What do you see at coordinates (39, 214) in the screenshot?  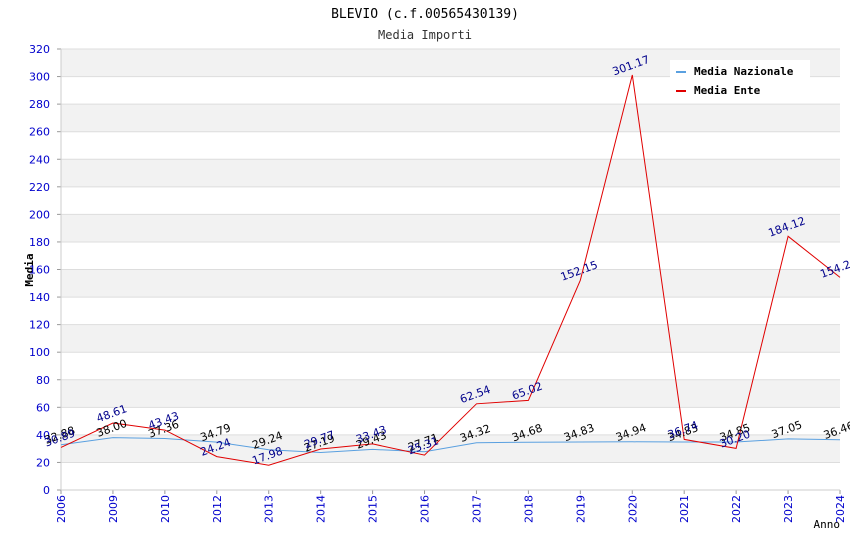 I see `y-tick-label: 200` at bounding box center [39, 214].